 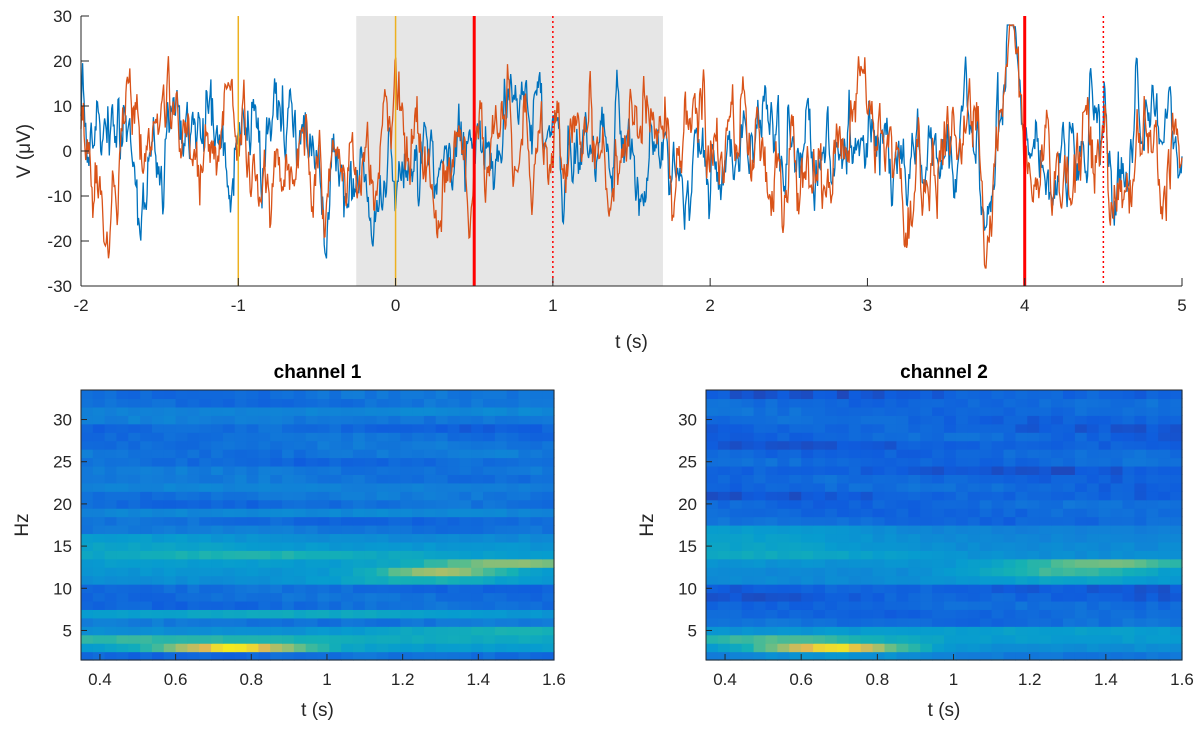 I want to click on x-tick-label: 2, so click(x=709, y=305).